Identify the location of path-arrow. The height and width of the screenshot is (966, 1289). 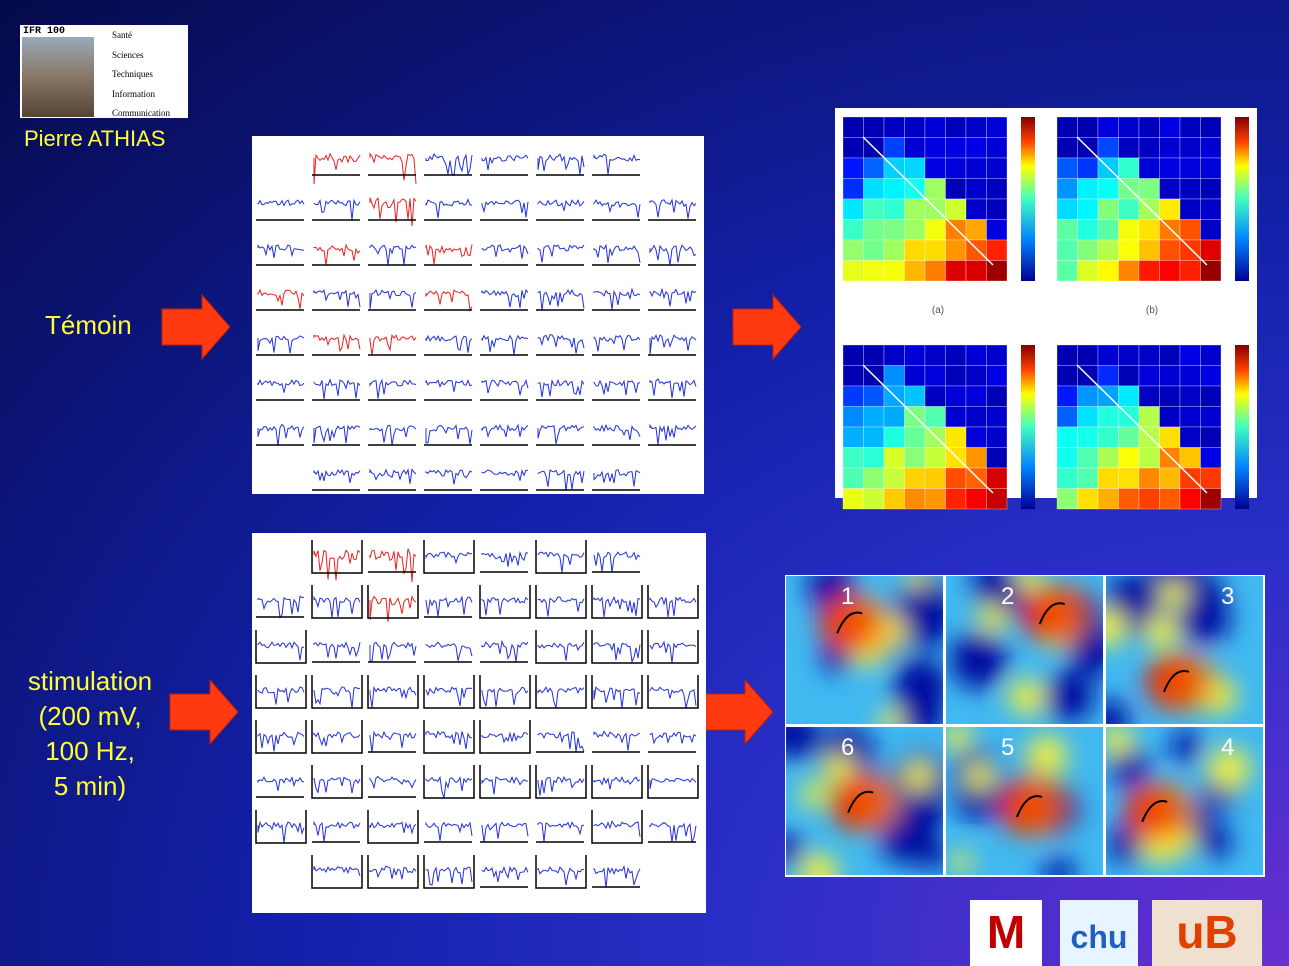
(1029, 806).